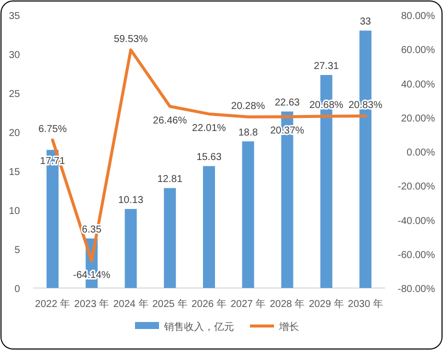 Image resolution: width=443 pixels, height=350 pixels. Describe the element at coordinates (209, 128) in the screenshot. I see `data-label: 22.01%` at that location.